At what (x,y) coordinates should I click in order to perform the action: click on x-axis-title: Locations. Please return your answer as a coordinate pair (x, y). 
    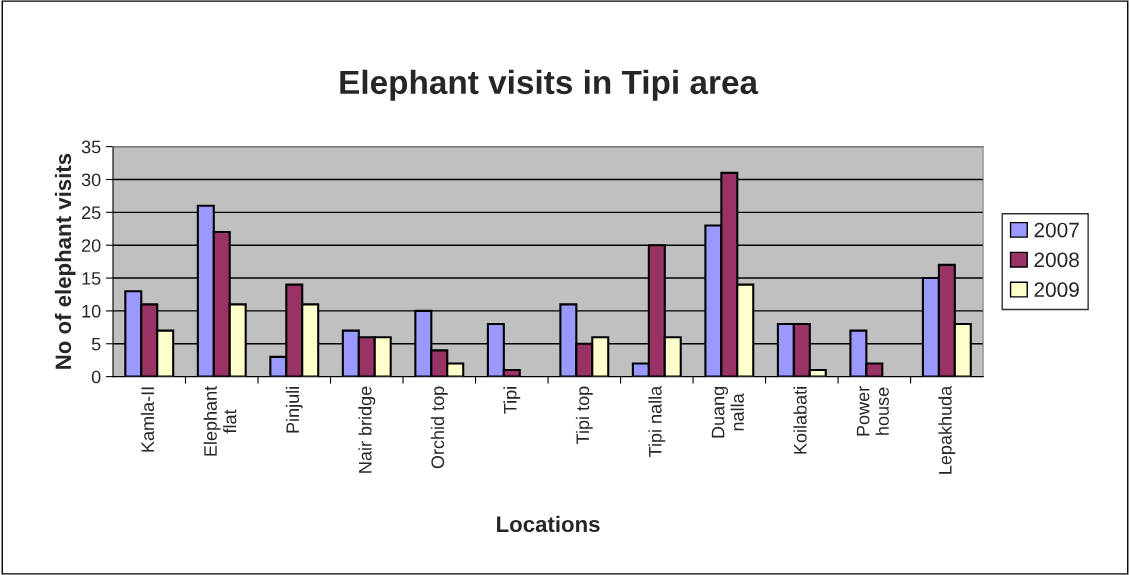
    Looking at the image, I should click on (548, 524).